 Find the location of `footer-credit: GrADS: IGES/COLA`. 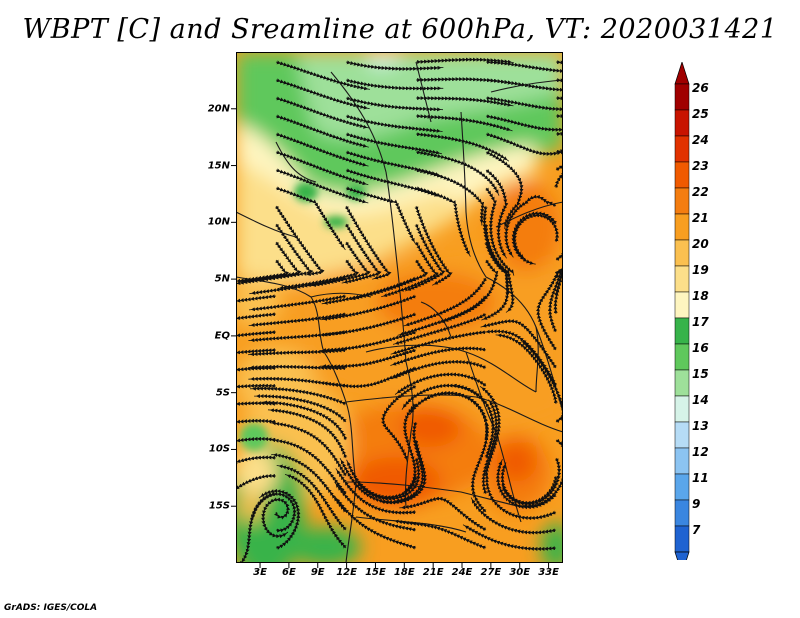

footer-credit: GrADS: IGES/COLA is located at coordinates (51, 608).